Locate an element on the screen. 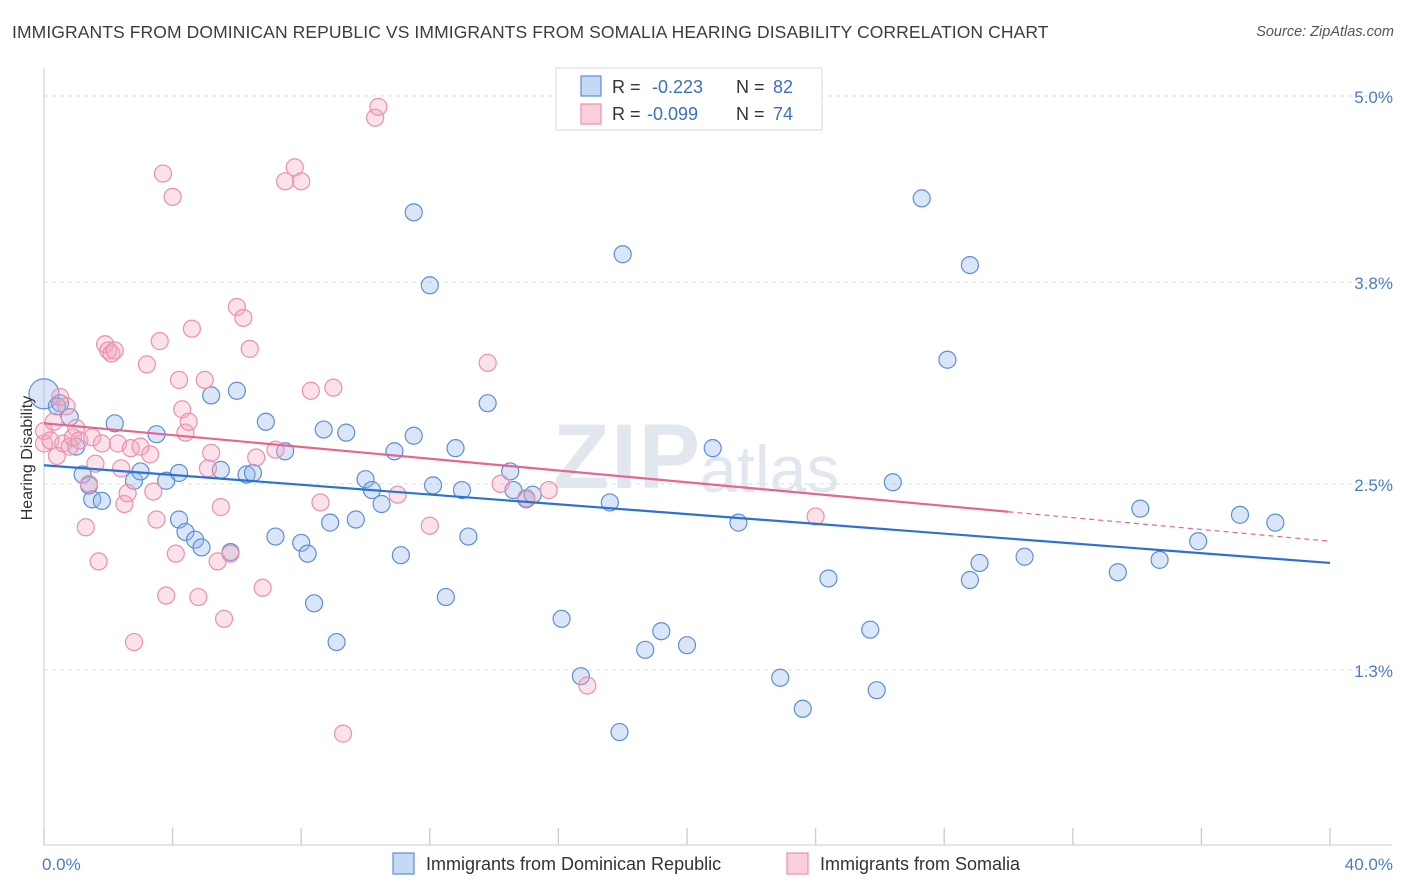  legend-n-value-1: 82 is located at coordinates (783, 87).